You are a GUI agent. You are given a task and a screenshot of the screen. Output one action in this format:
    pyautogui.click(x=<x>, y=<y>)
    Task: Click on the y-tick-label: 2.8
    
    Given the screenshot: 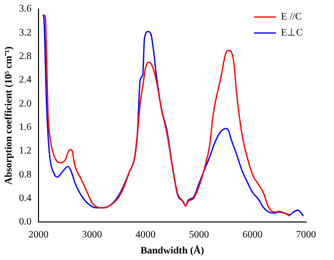 What is the action you would take?
    pyautogui.click(x=25, y=56)
    